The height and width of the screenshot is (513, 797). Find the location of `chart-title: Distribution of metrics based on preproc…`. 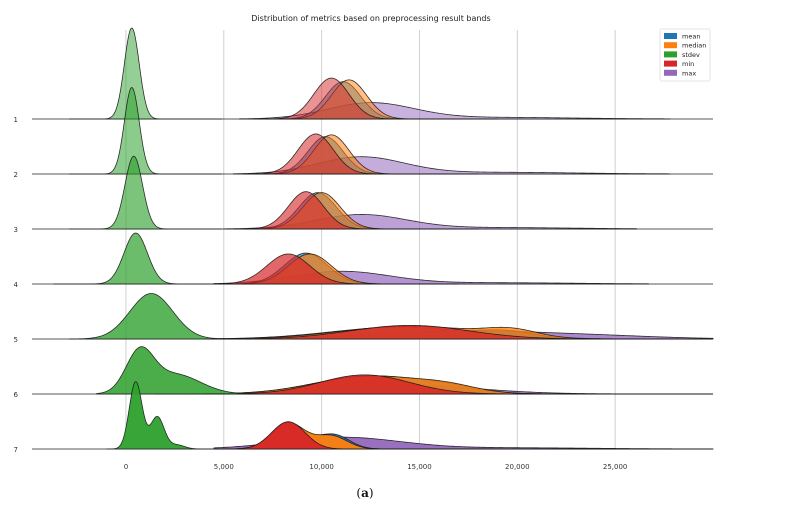

chart-title: Distribution of metrics based on preproc… is located at coordinates (370, 18).